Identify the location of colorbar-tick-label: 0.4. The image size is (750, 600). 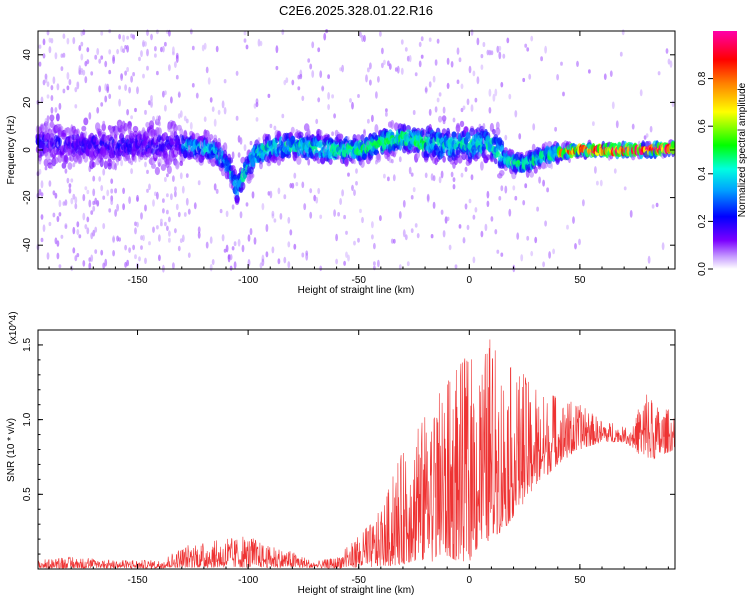
(702, 173).